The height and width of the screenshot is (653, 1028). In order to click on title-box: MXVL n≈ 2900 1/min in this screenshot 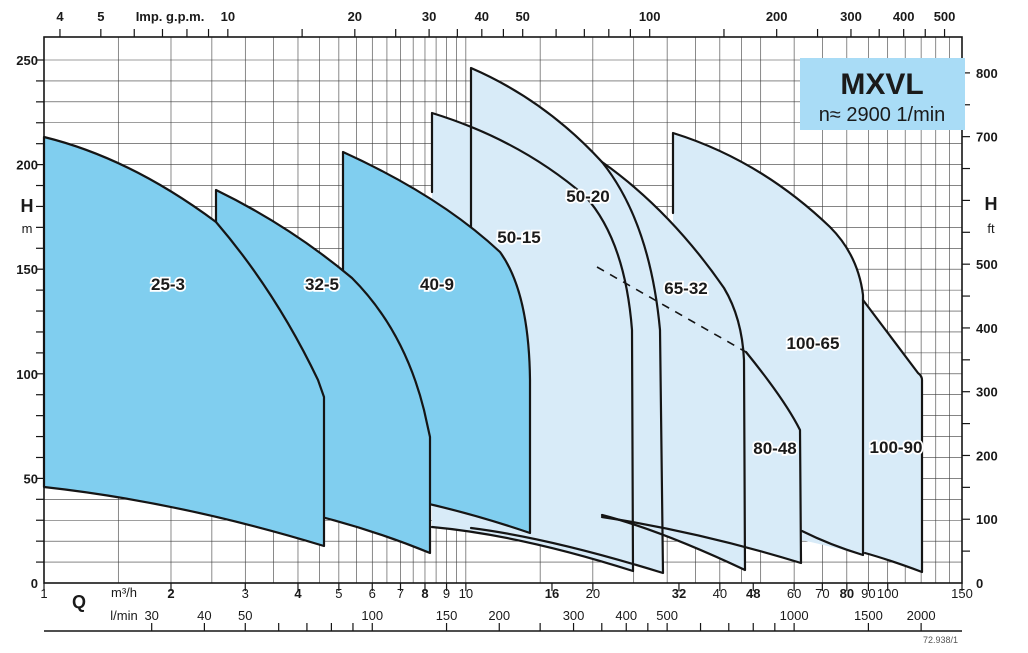, I will do `click(882, 94)`.